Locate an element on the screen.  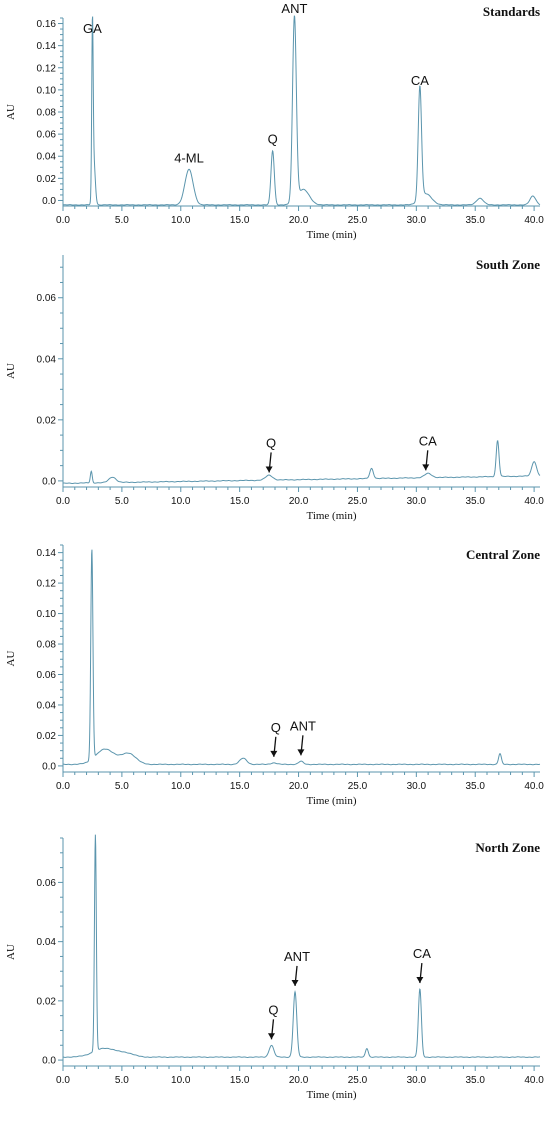
y-tick-label: 0.10 is located at coordinates (47, 90).